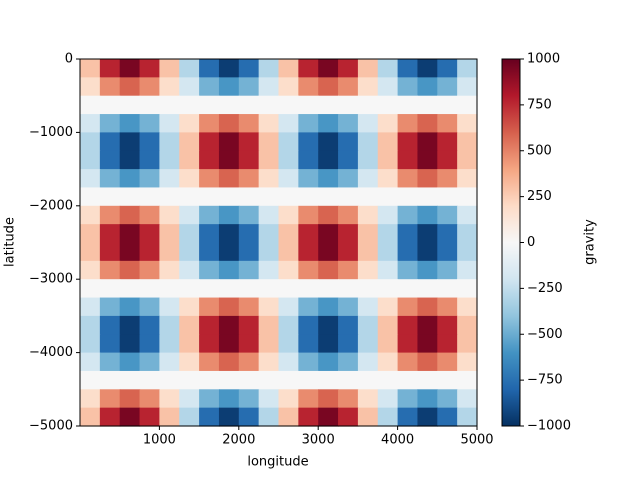 This screenshot has height=480, width=640. Describe the element at coordinates (51, 352) in the screenshot. I see `y-tick-label: −4000` at that location.